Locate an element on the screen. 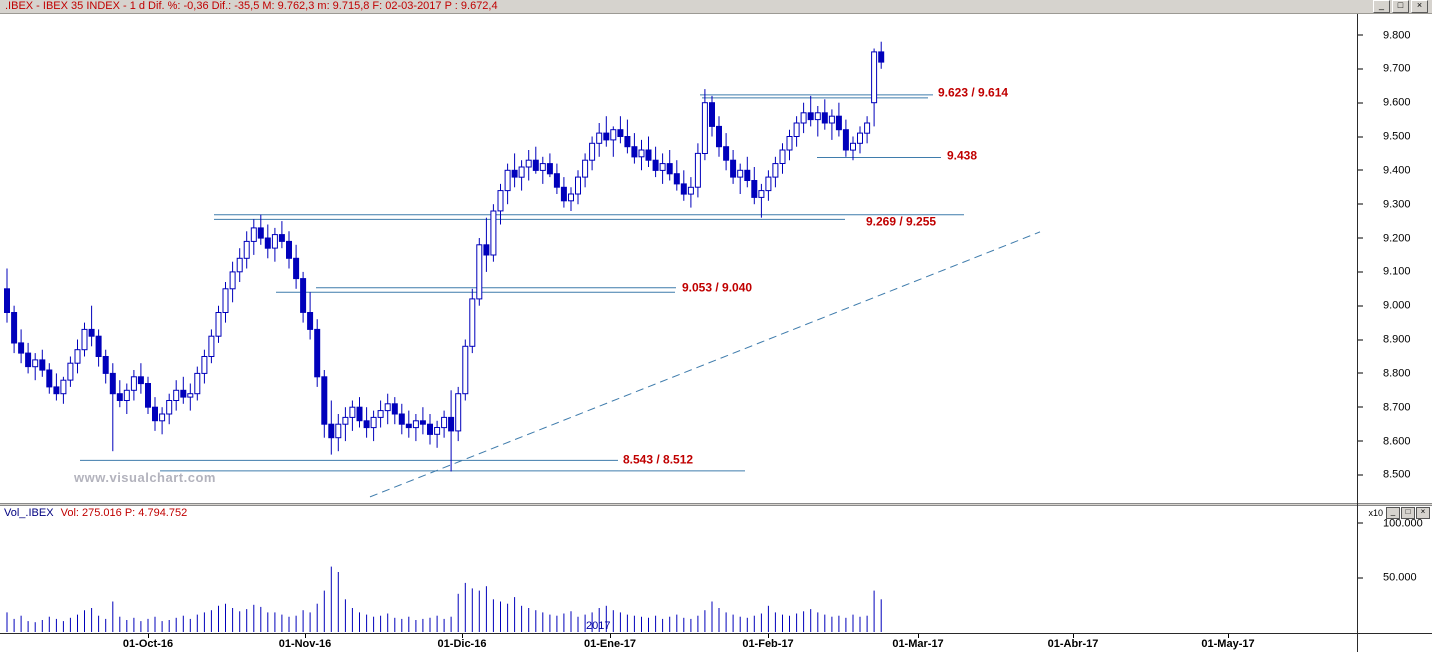 The width and height of the screenshot is (1432, 652). price-axis-tick: 9.800 is located at coordinates (1384, 35).